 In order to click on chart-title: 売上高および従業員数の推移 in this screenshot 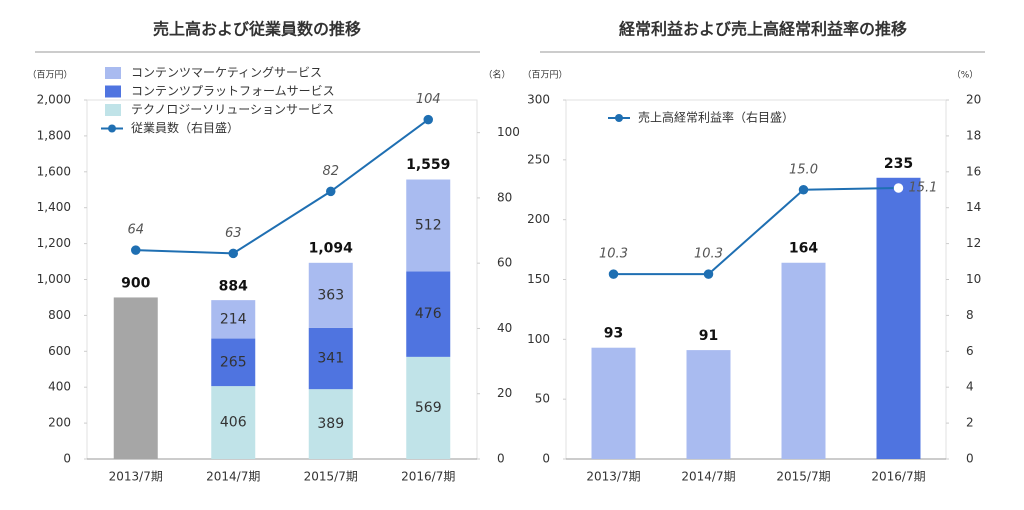, I will do `click(257, 29)`.